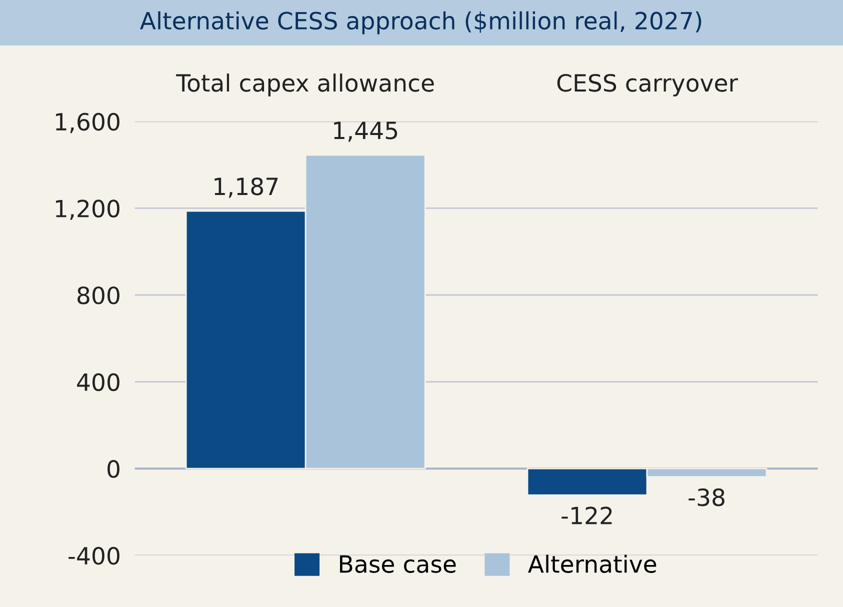 Image resolution: width=843 pixels, height=607 pixels. Describe the element at coordinates (587, 515) in the screenshot. I see `data-label: -122` at that location.